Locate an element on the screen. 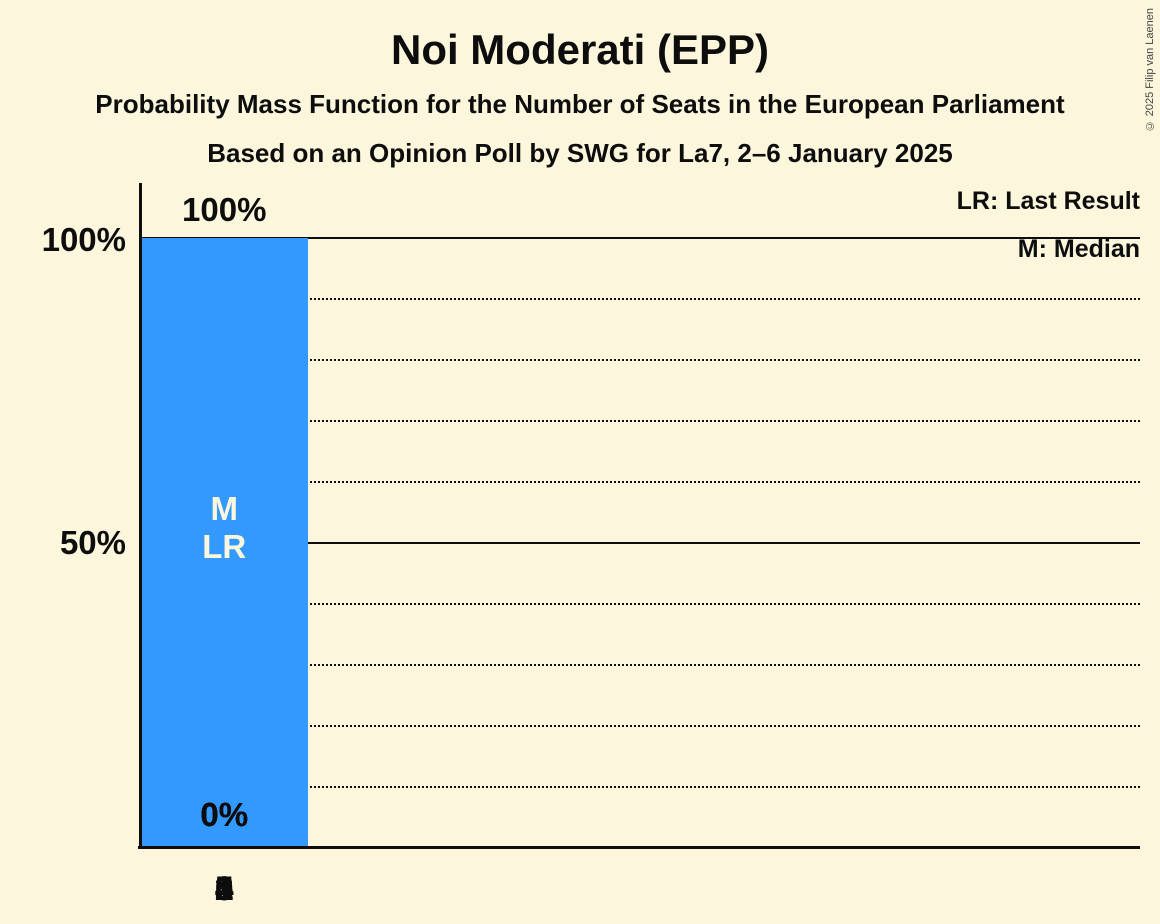 The image size is (1160, 924). bar-value-label-3: 0% is located at coordinates (224, 814).